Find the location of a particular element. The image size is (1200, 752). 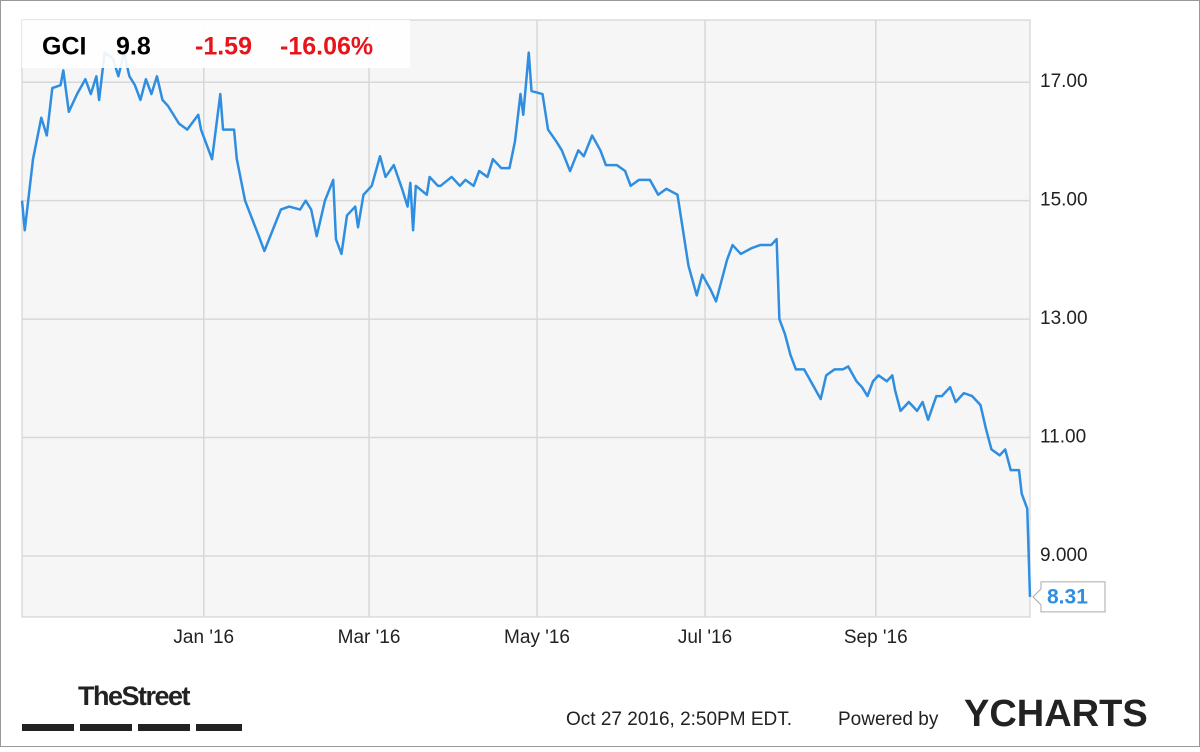

brand-logo: TheStreet is located at coordinates (134, 696).